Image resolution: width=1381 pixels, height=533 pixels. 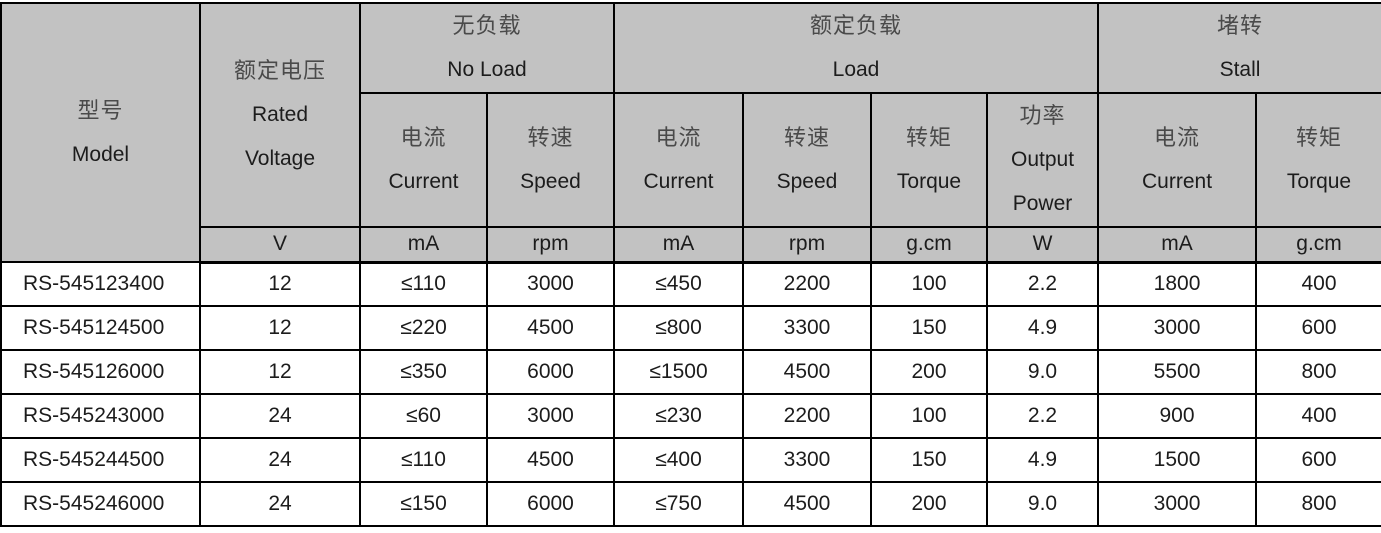 What do you see at coordinates (100, 110) in the screenshot?
I see `model-label-zh: 型号` at bounding box center [100, 110].